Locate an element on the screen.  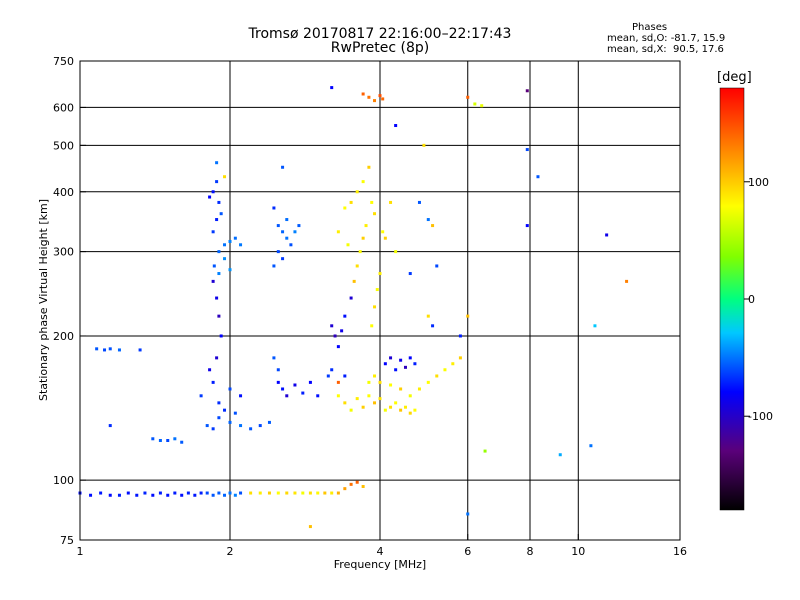
y-tick-label: 75 is located at coordinates (67, 540).